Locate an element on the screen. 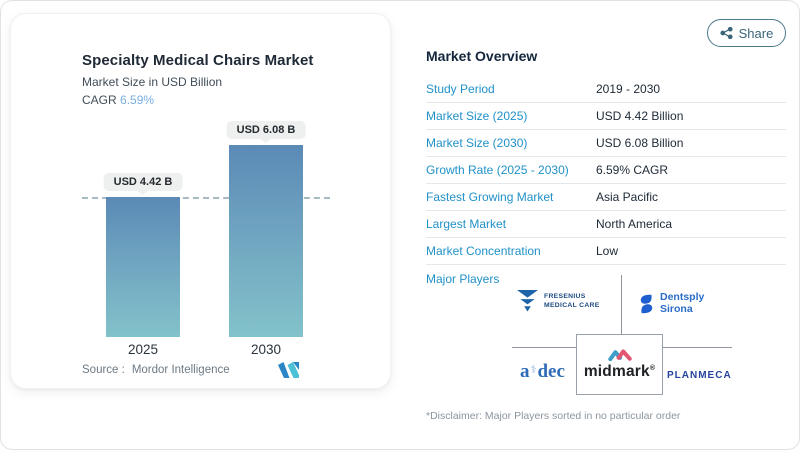 The height and width of the screenshot is (450, 800). row-label: Market Size (2025) is located at coordinates (477, 116).